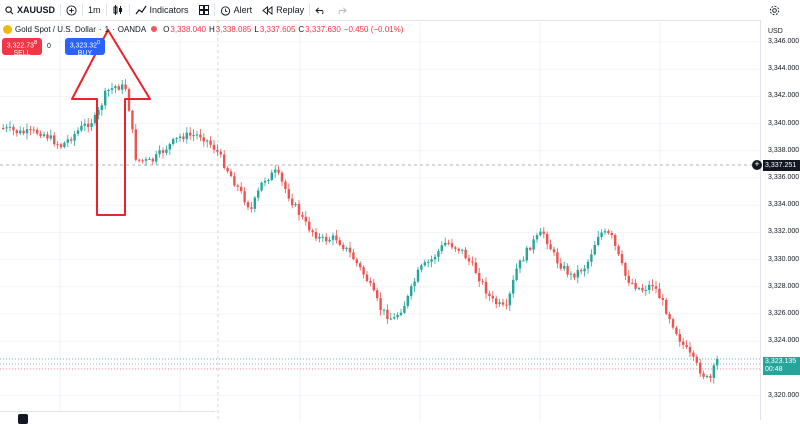 The width and height of the screenshot is (800, 424). I want to click on buy-button: 3,323.320 BUY, so click(85, 47).